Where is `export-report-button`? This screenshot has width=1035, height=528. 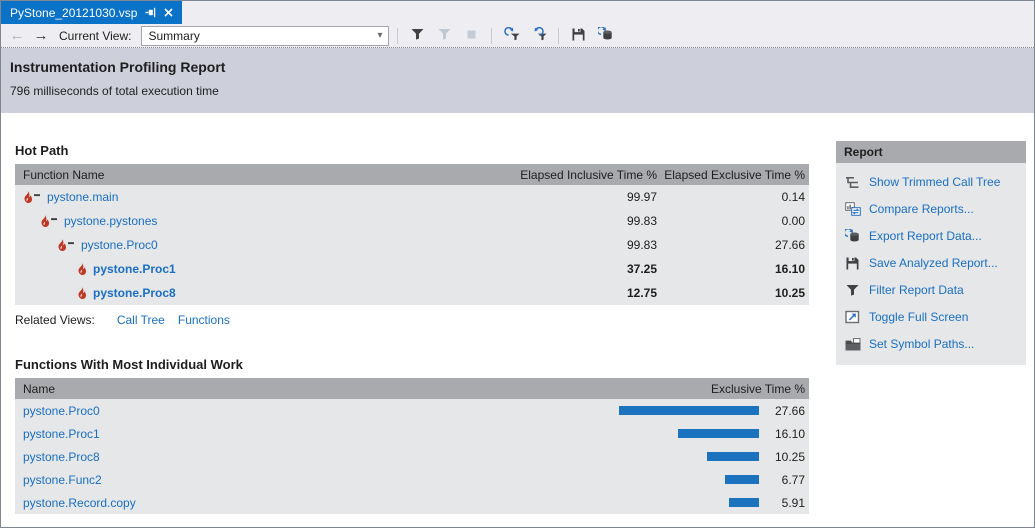
export-report-button is located at coordinates (605, 36).